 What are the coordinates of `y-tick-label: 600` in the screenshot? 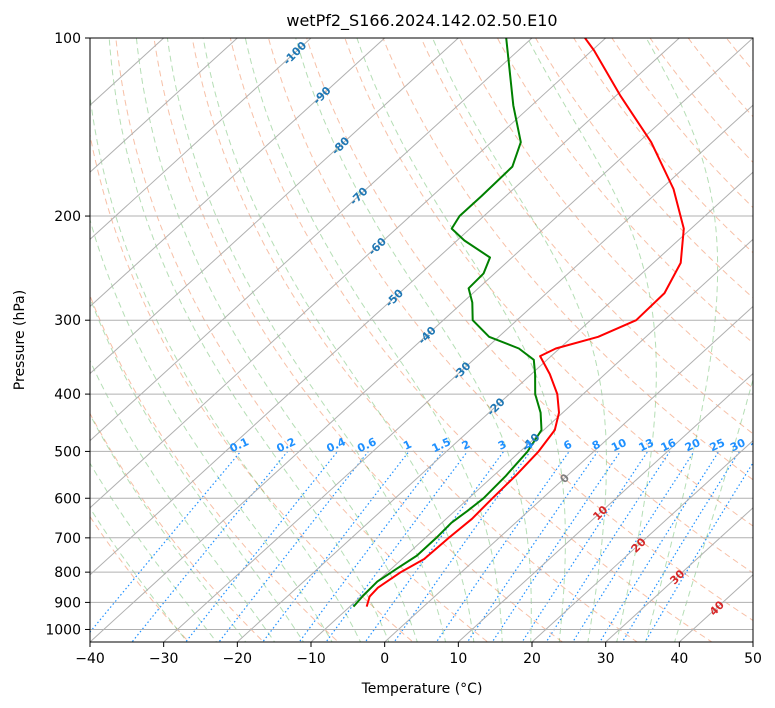 It's located at (67, 499).